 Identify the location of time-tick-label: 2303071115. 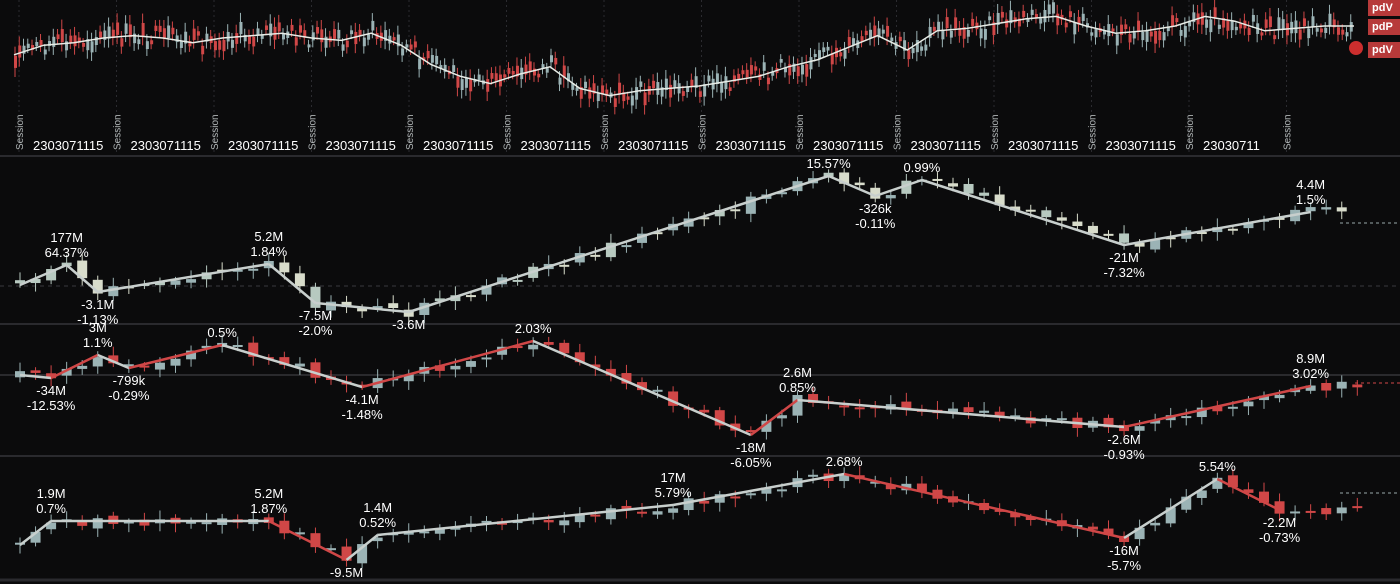
(68, 145).